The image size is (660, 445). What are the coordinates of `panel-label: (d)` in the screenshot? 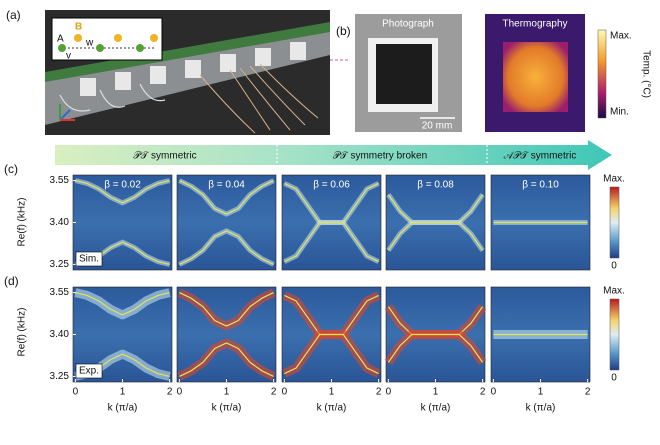 It's located at (11, 281).